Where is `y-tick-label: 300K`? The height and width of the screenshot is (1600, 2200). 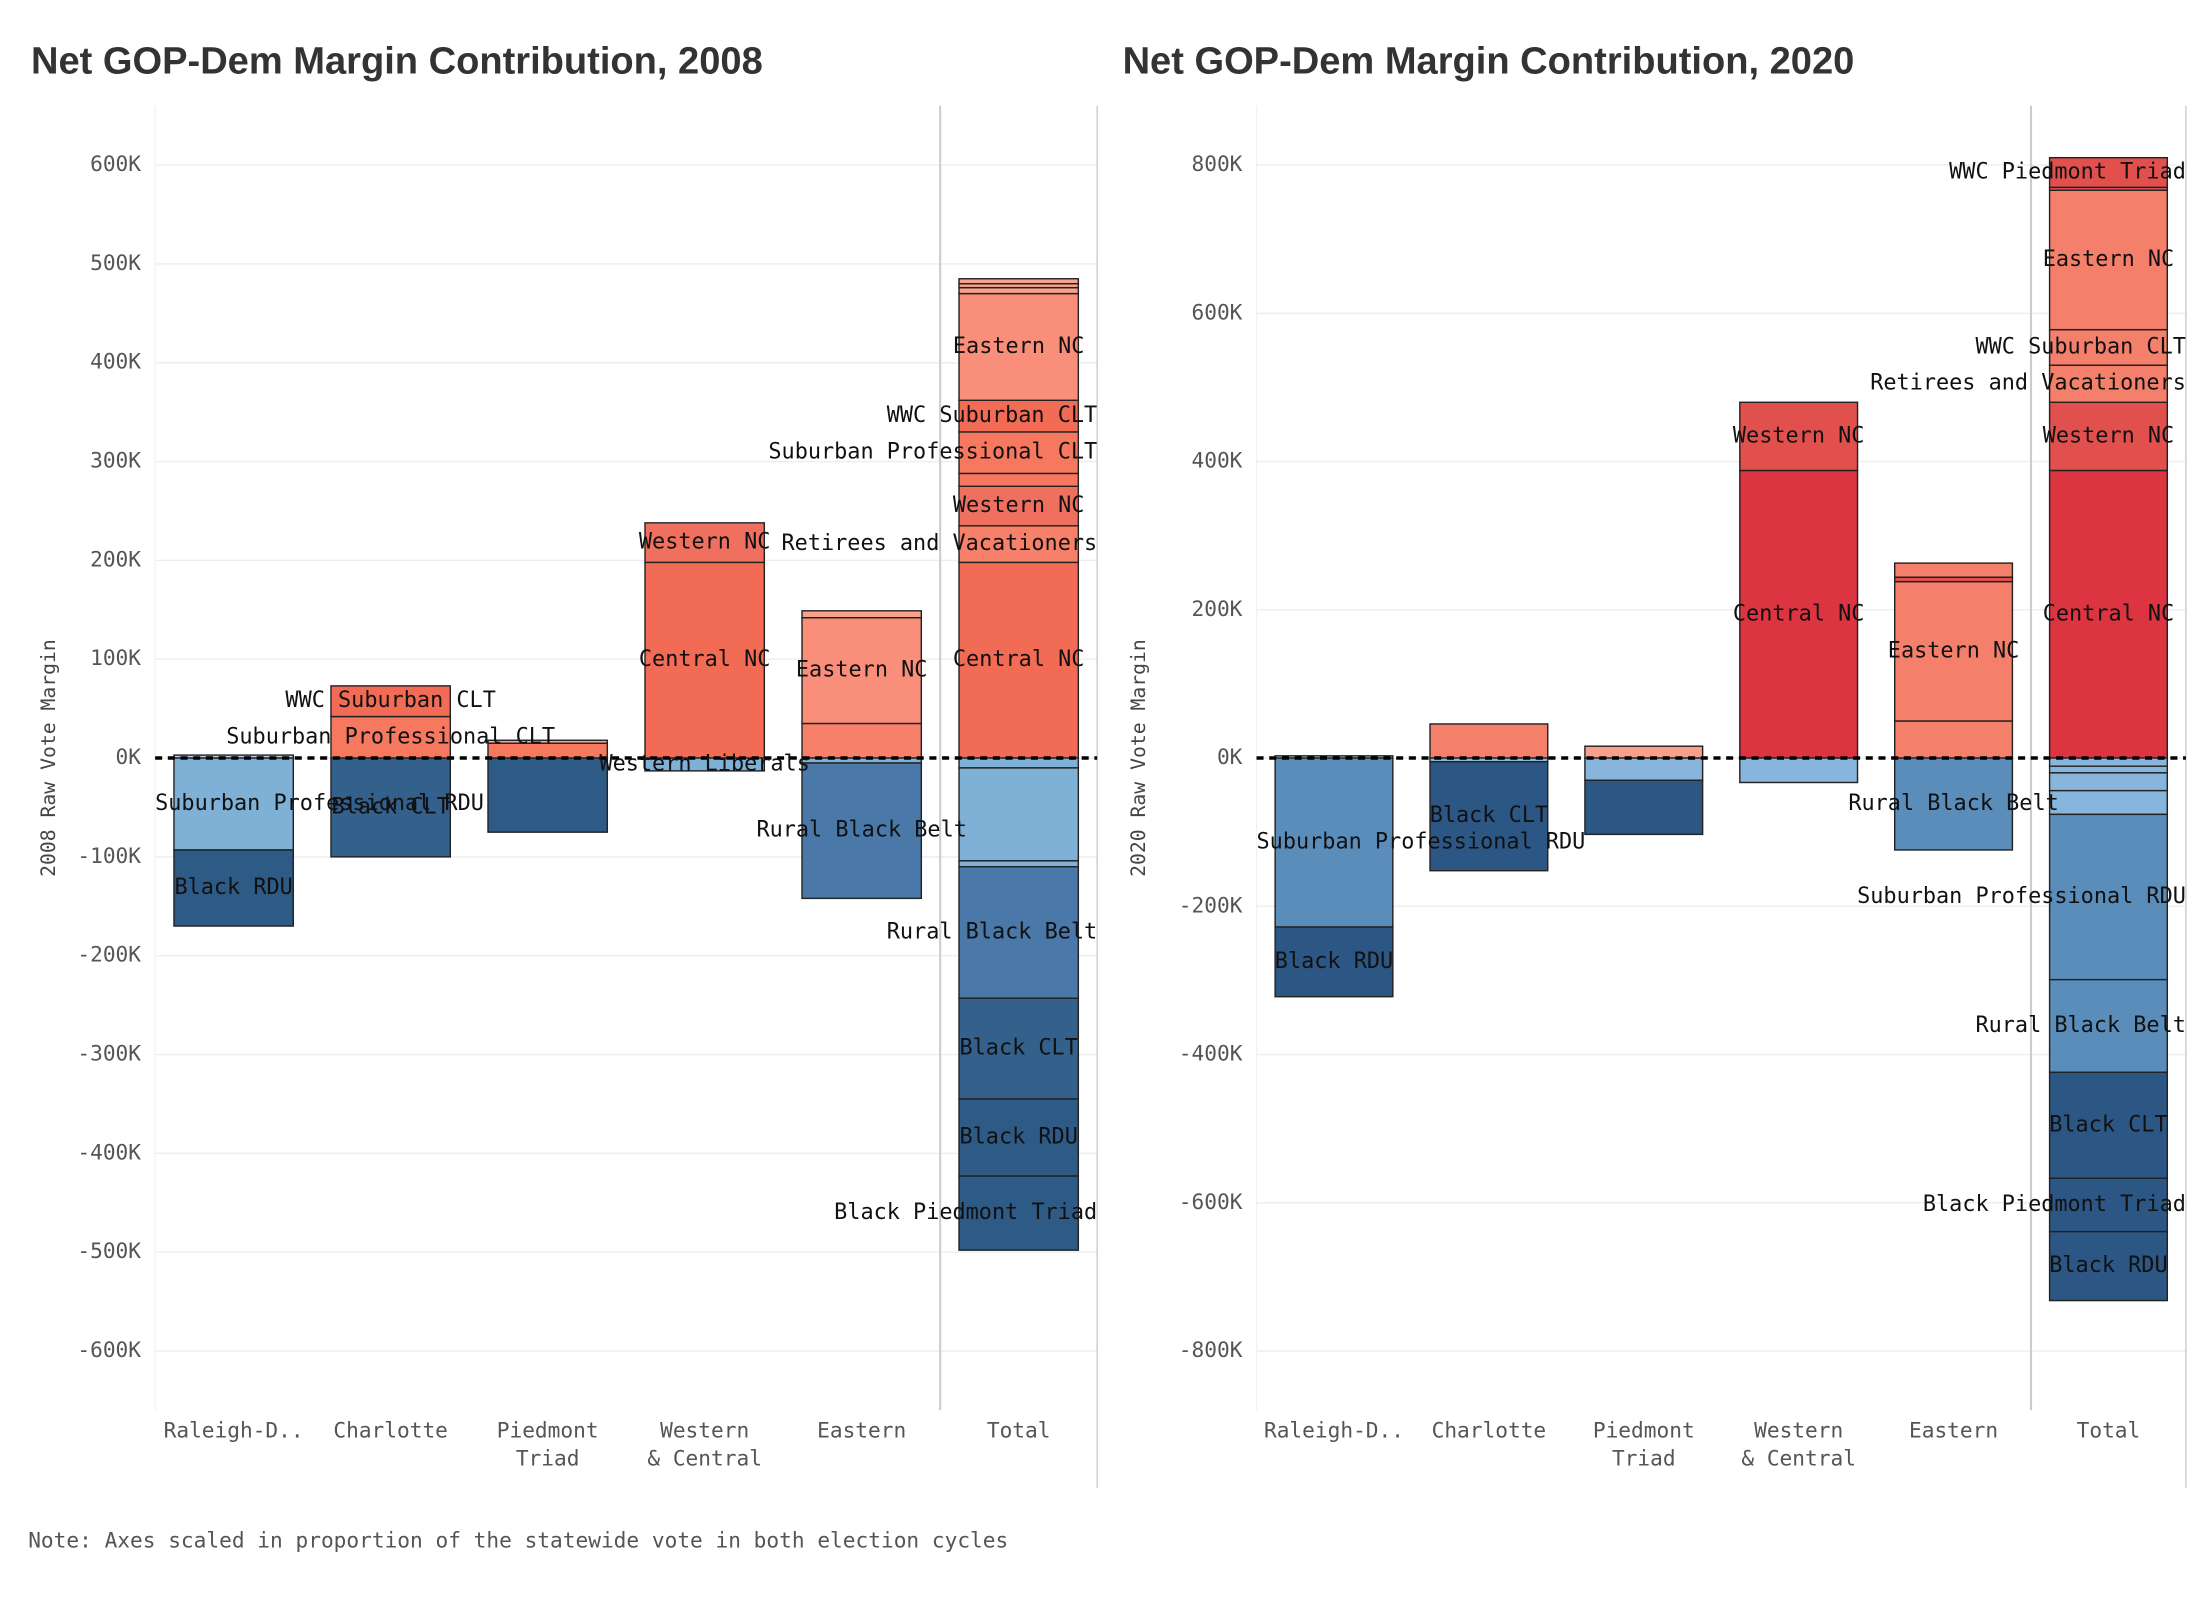
y-tick-label: 300K is located at coordinates (115, 460).